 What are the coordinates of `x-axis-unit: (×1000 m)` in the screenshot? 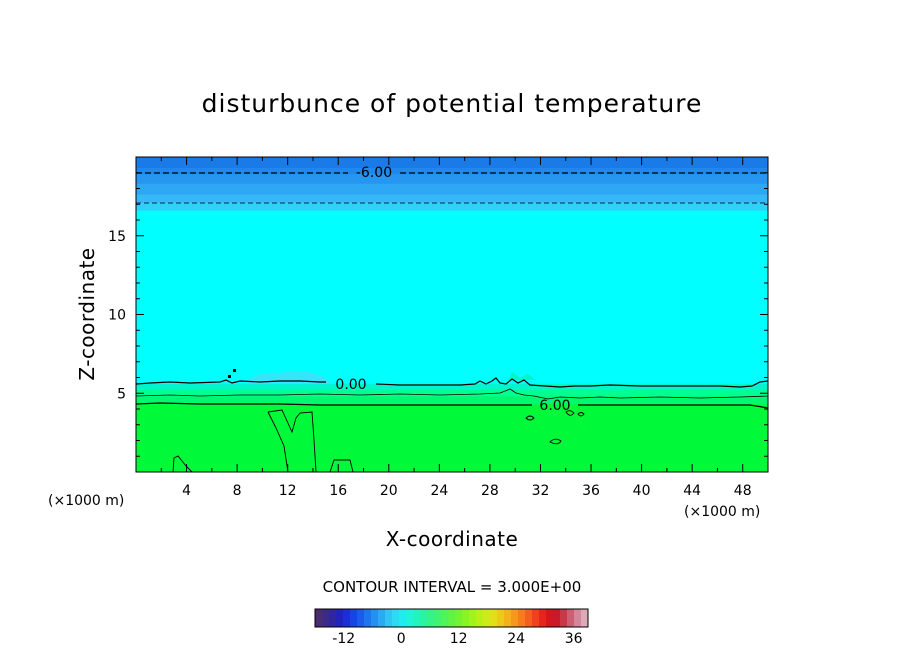 It's located at (722, 512).